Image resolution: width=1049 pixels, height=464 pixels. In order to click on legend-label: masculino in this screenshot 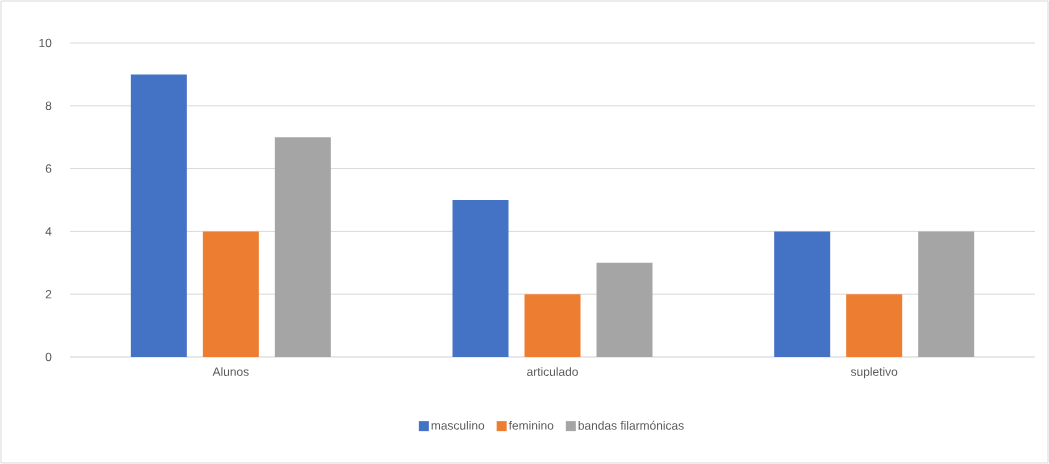, I will do `click(458, 425)`.